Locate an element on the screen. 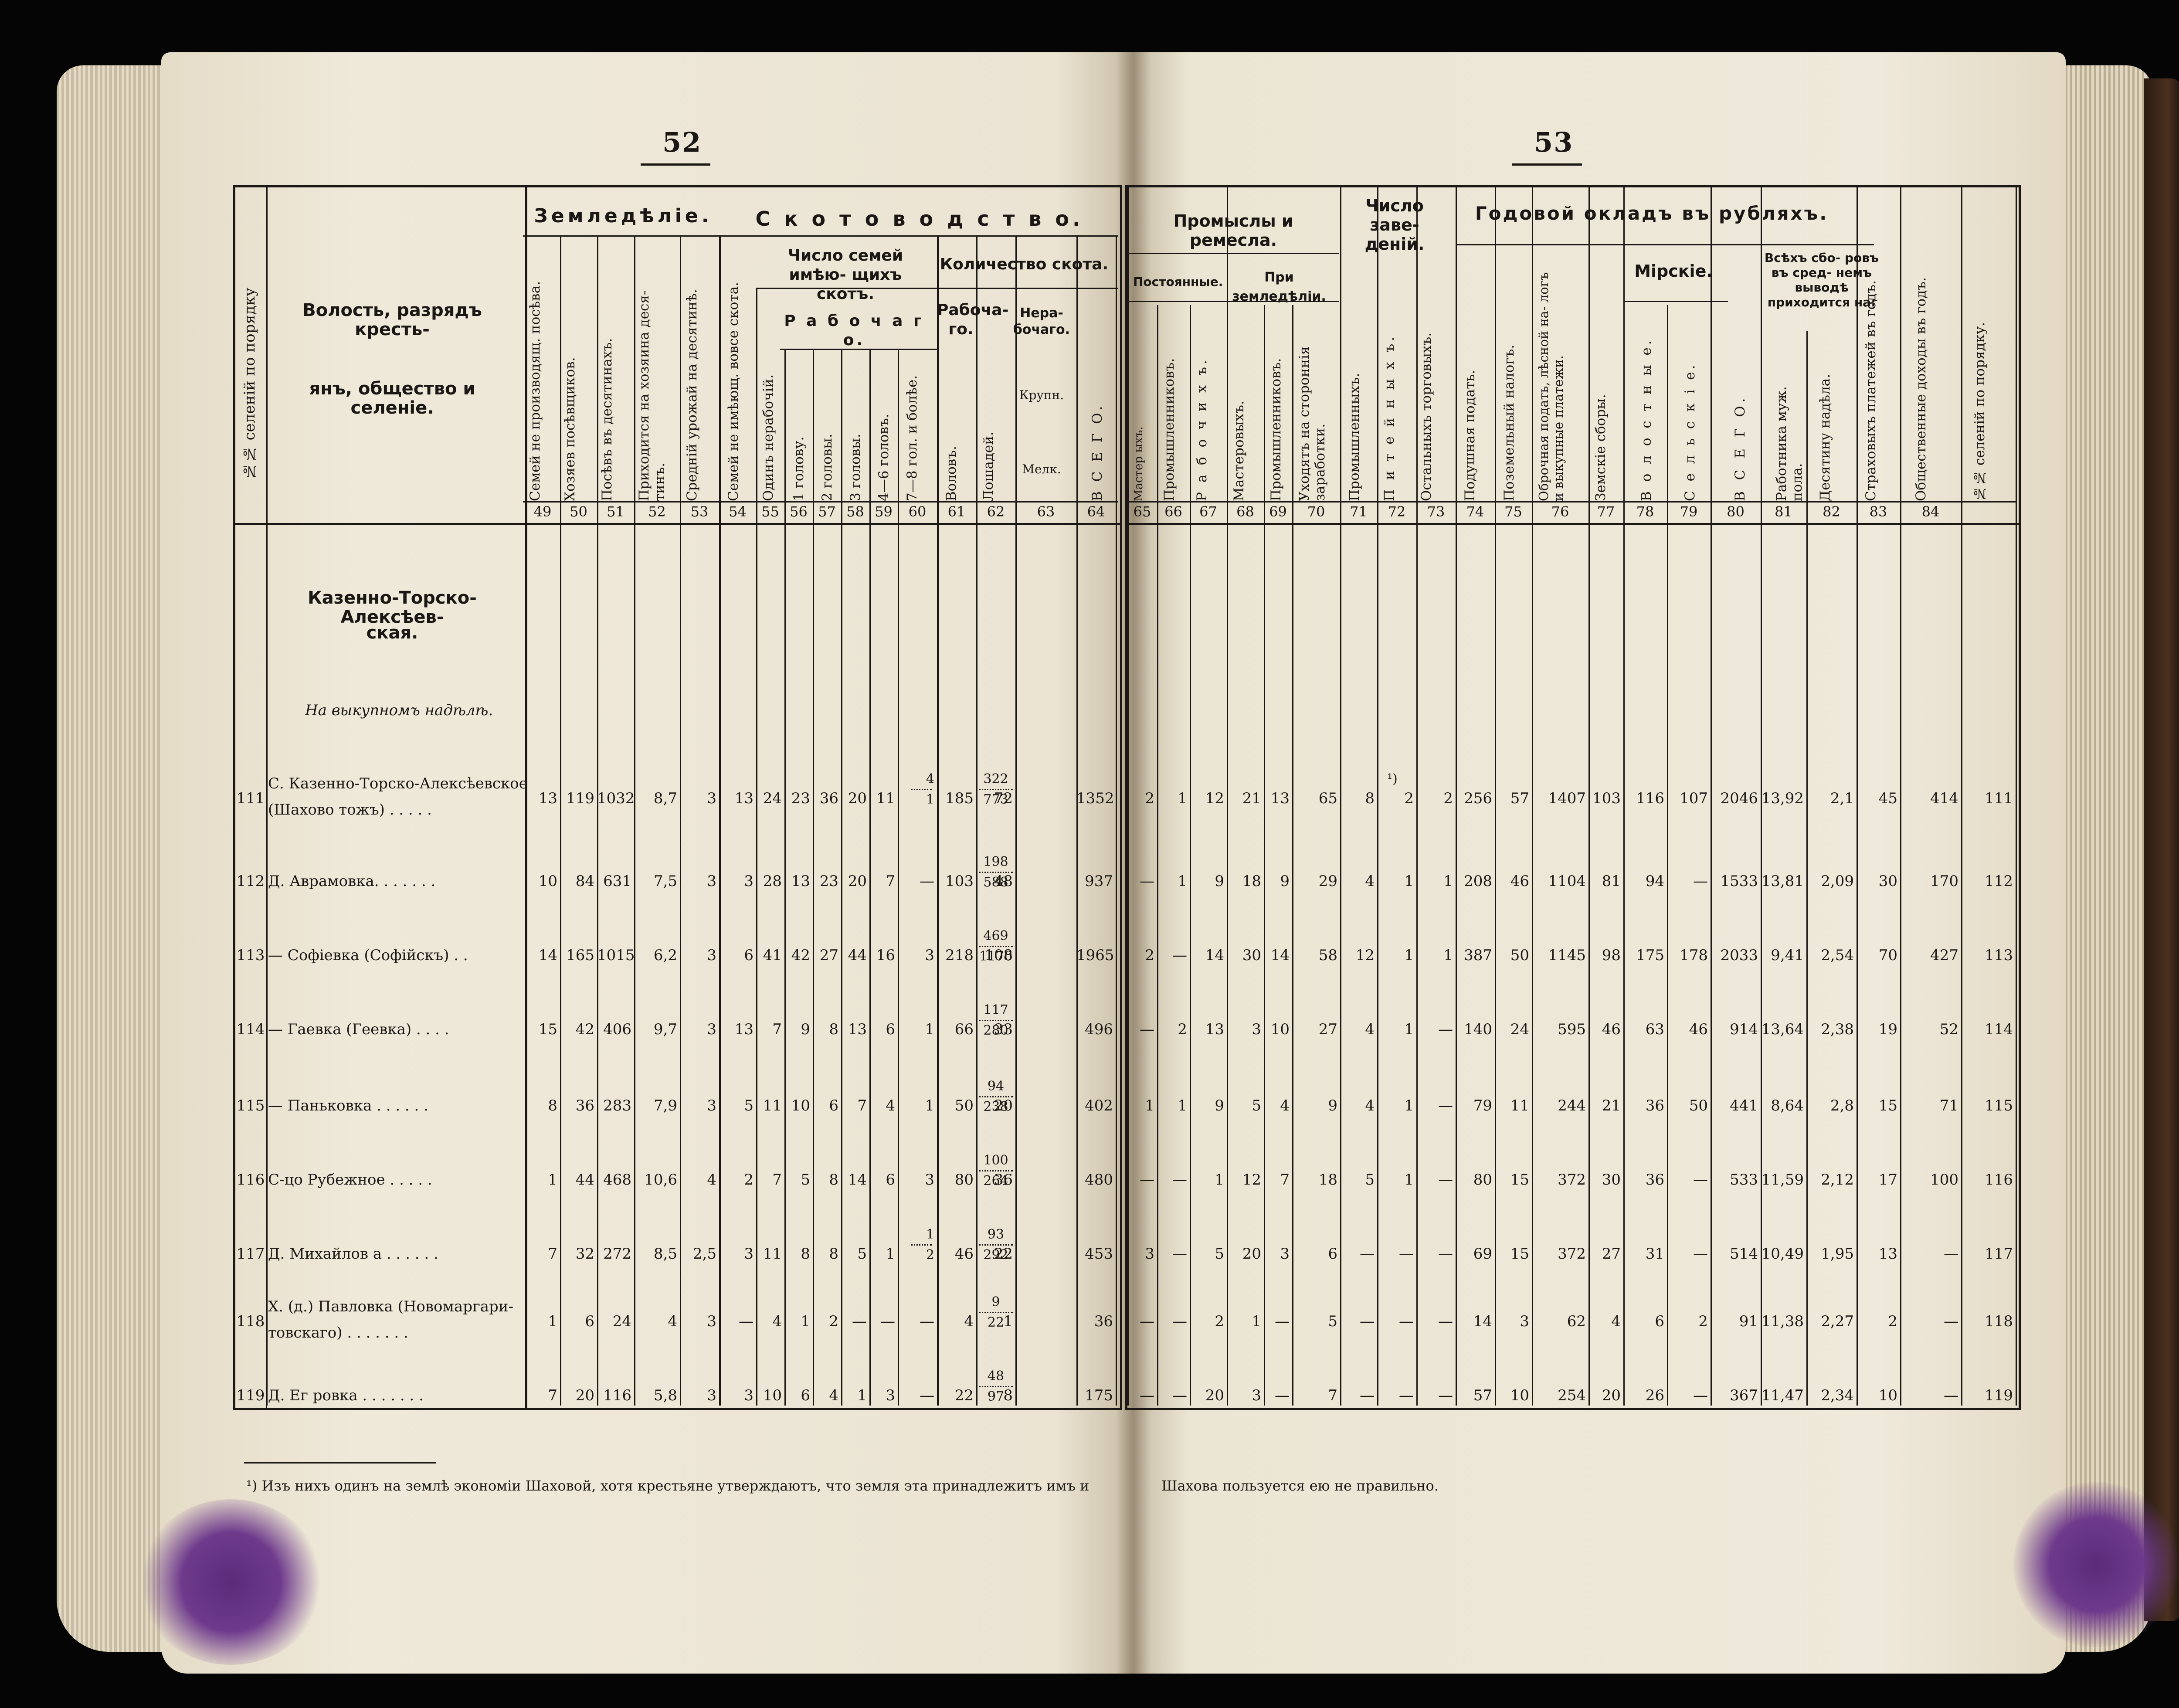 Image resolution: width=2179 pixels, height=1708 pixels. table-cell: 41 is located at coordinates (772, 955).